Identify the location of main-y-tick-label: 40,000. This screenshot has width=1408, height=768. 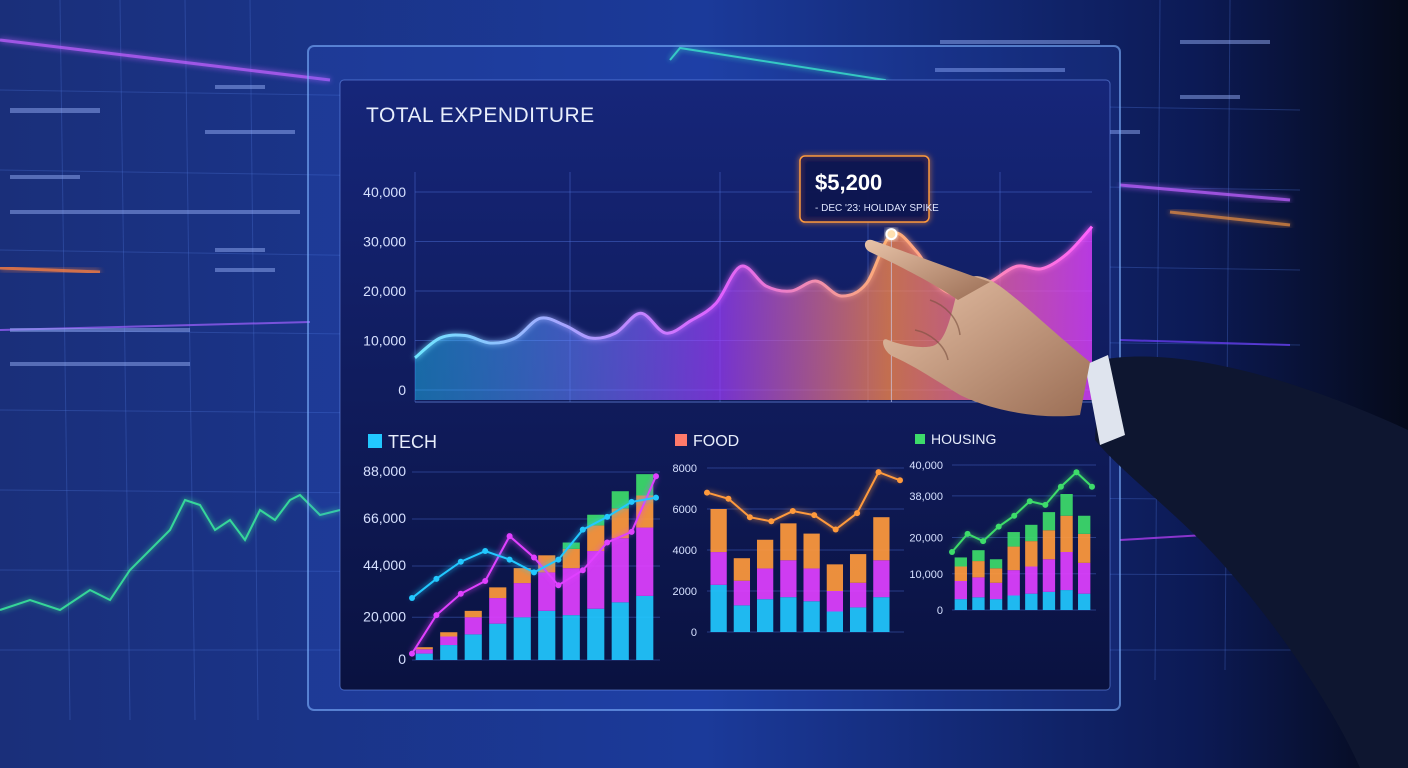
(384, 192).